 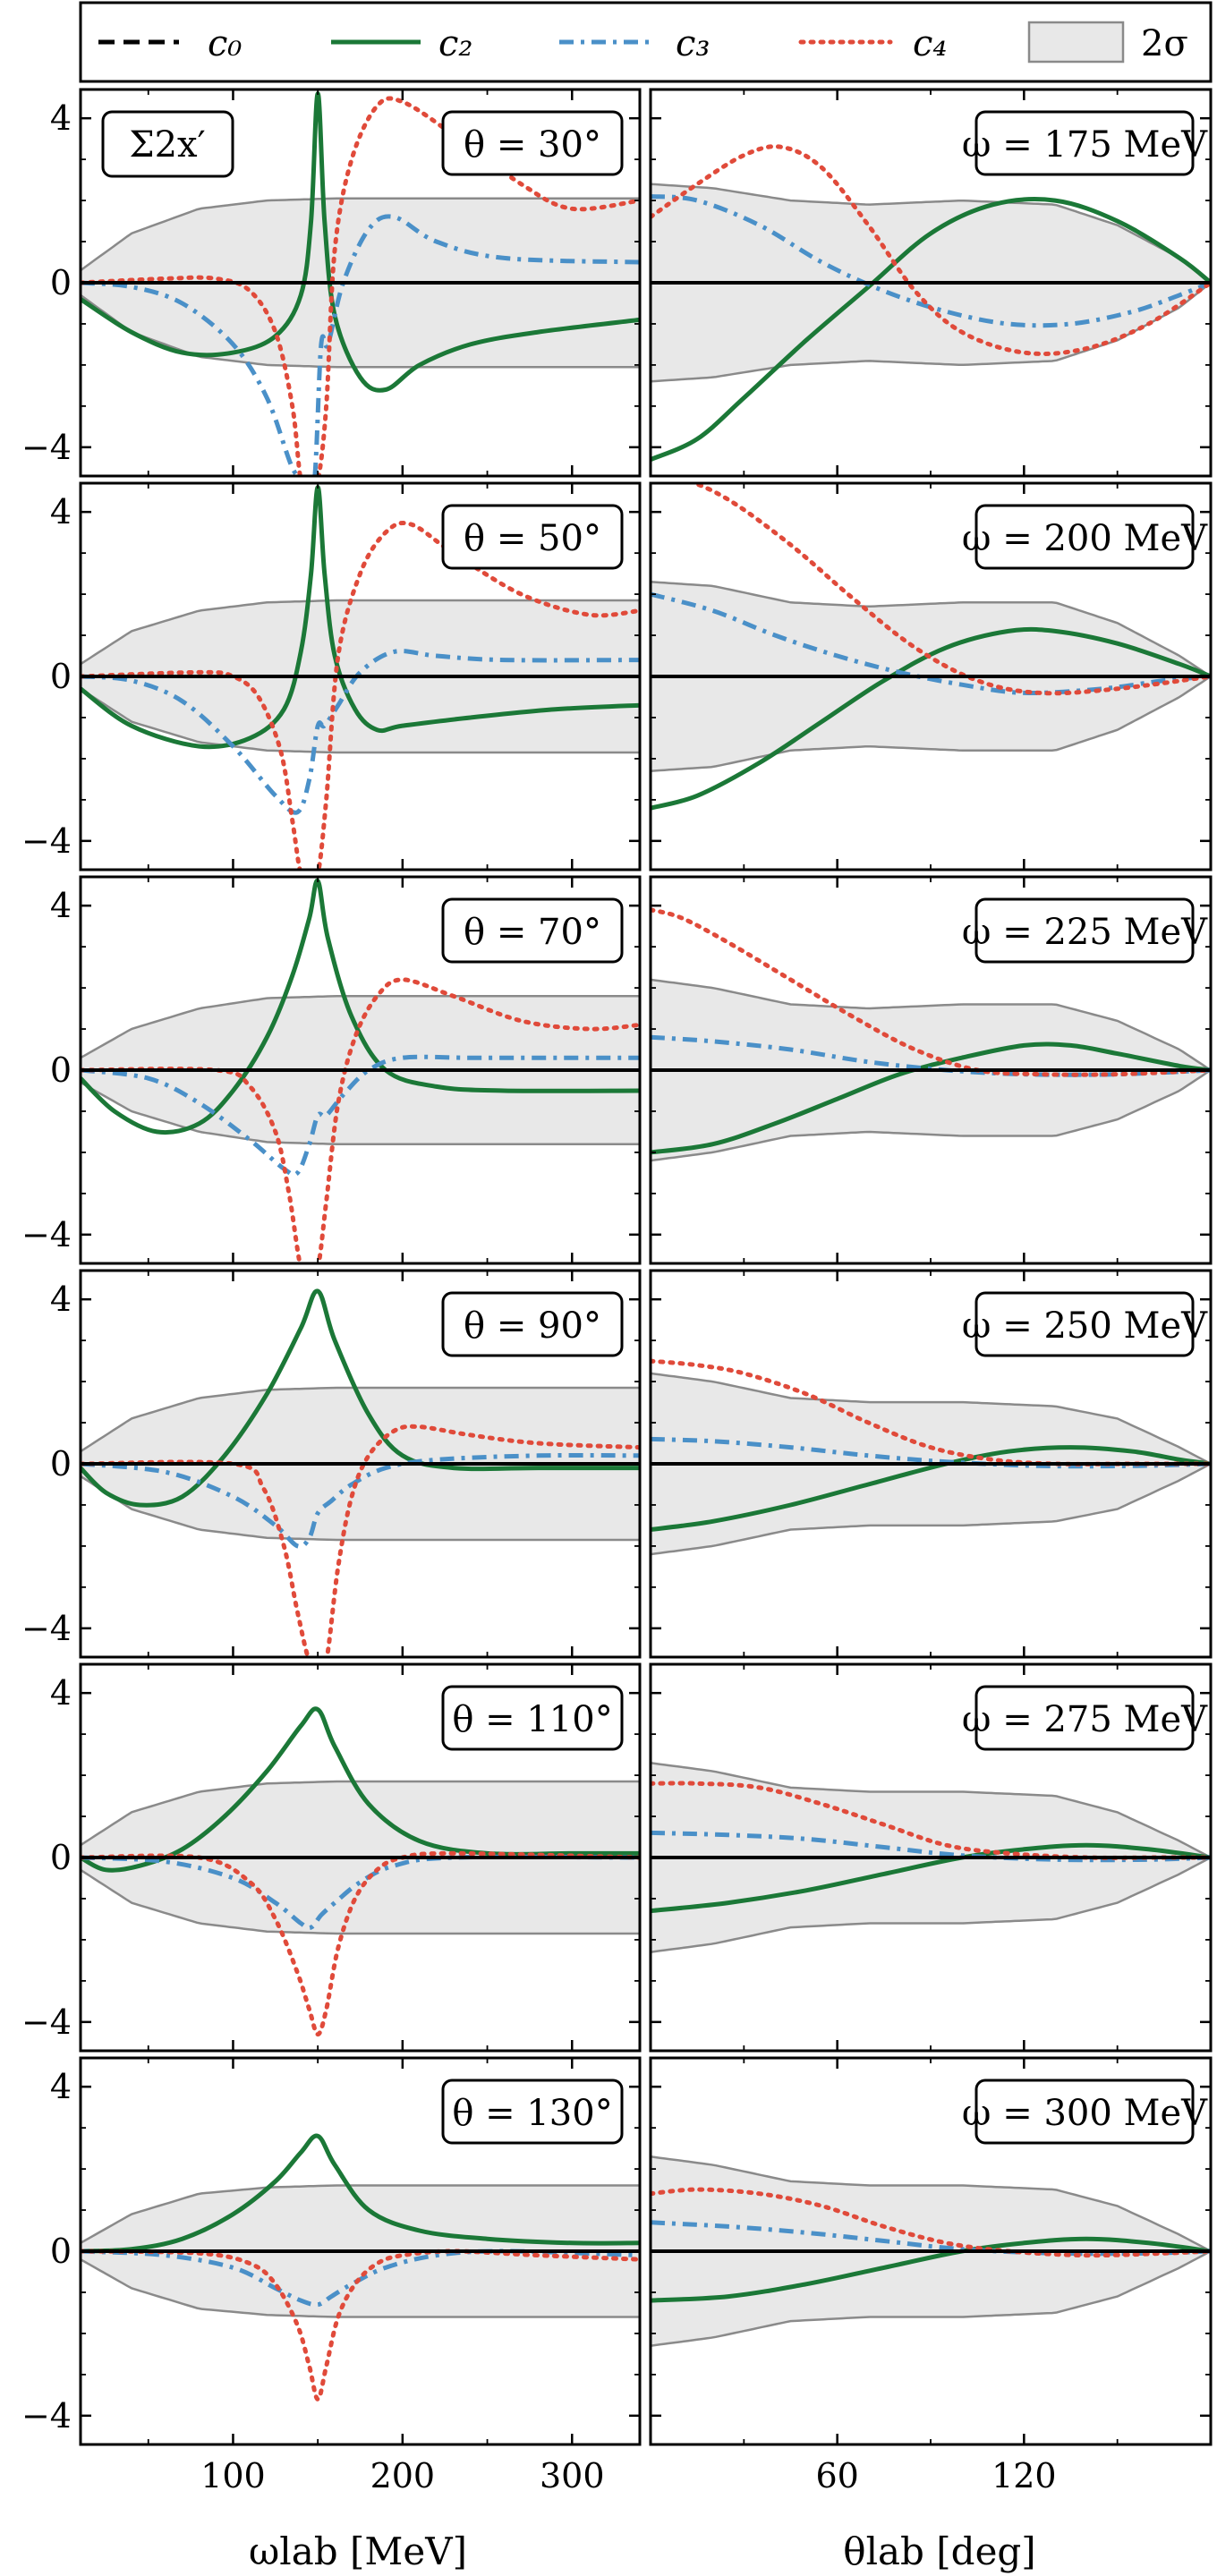 I want to click on panel-right-5: 60 120 ω = 300 MeV, so click(x=931, y=2275).